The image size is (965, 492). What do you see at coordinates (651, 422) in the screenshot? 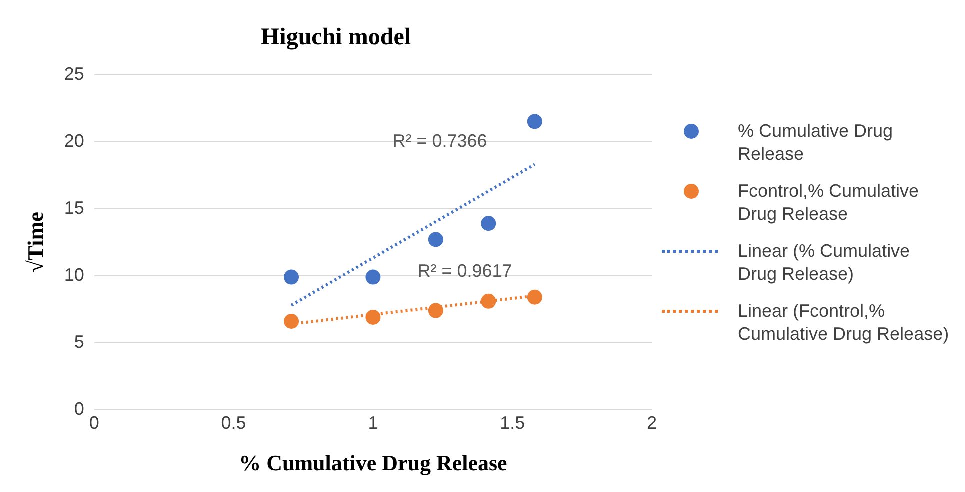
I see `x-tick-label: 2` at bounding box center [651, 422].